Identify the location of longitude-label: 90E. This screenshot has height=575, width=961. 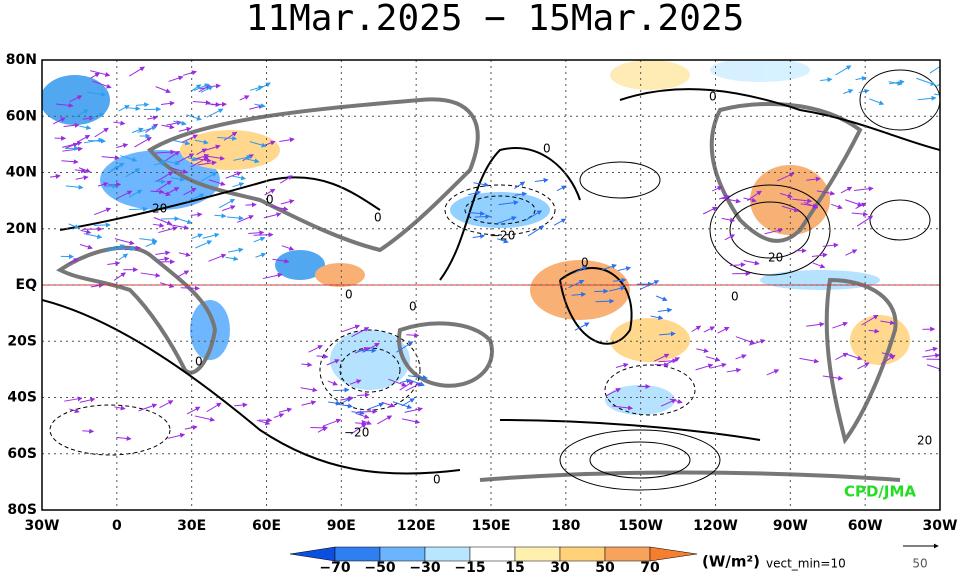
(341, 526).